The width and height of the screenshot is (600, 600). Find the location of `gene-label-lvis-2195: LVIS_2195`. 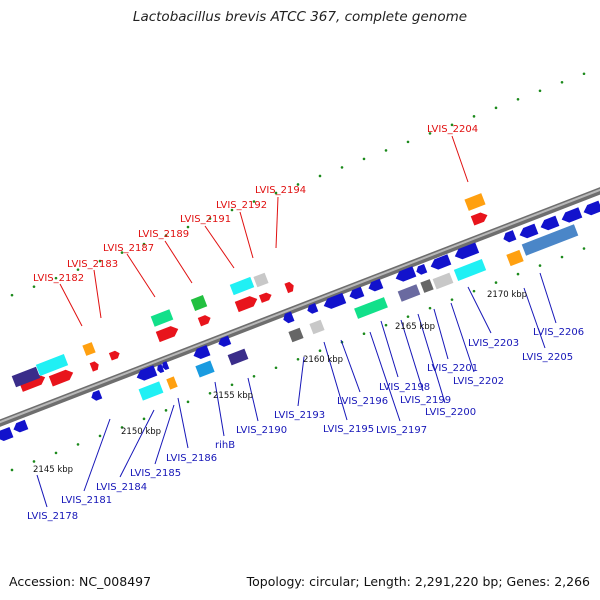

gene-label-lvis-2195: LVIS_2195 is located at coordinates (348, 429).